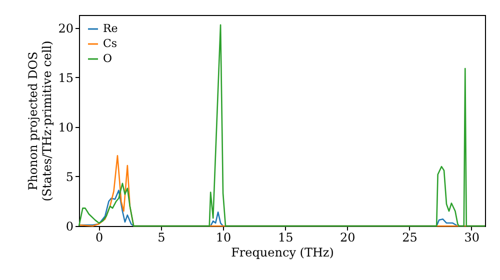  What do you see at coordinates (70, 177) in the screenshot?
I see `y-tick-label: 5` at bounding box center [70, 177].